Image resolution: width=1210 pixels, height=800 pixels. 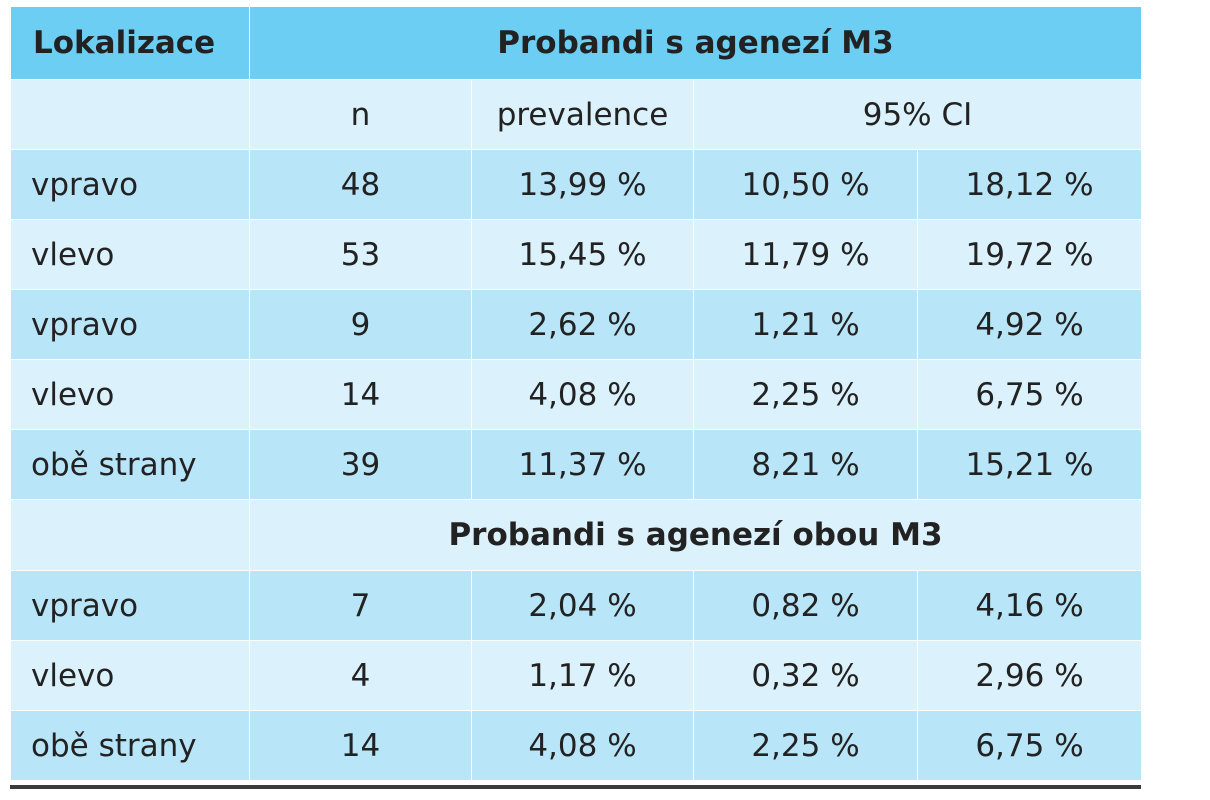 What do you see at coordinates (1029, 184) in the screenshot?
I see `cell-ci-high: 18,12 %` at bounding box center [1029, 184].